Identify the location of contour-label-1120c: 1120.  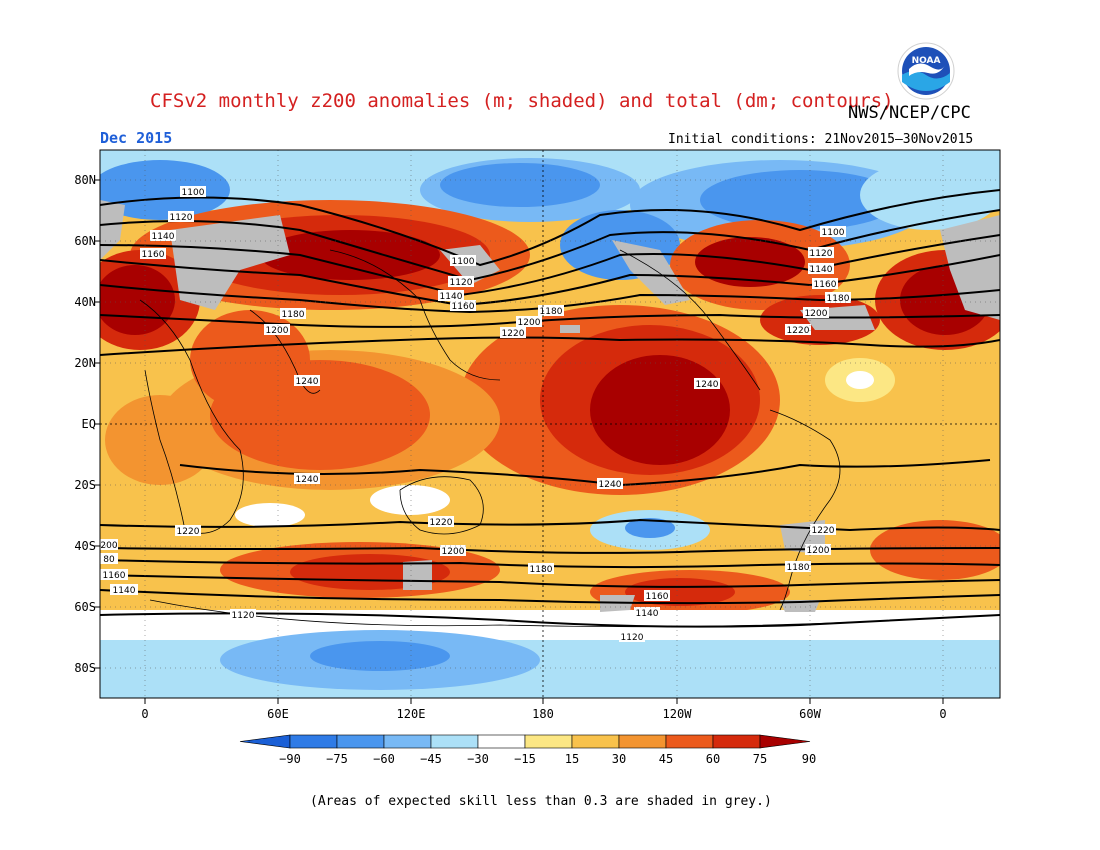
(821, 253).